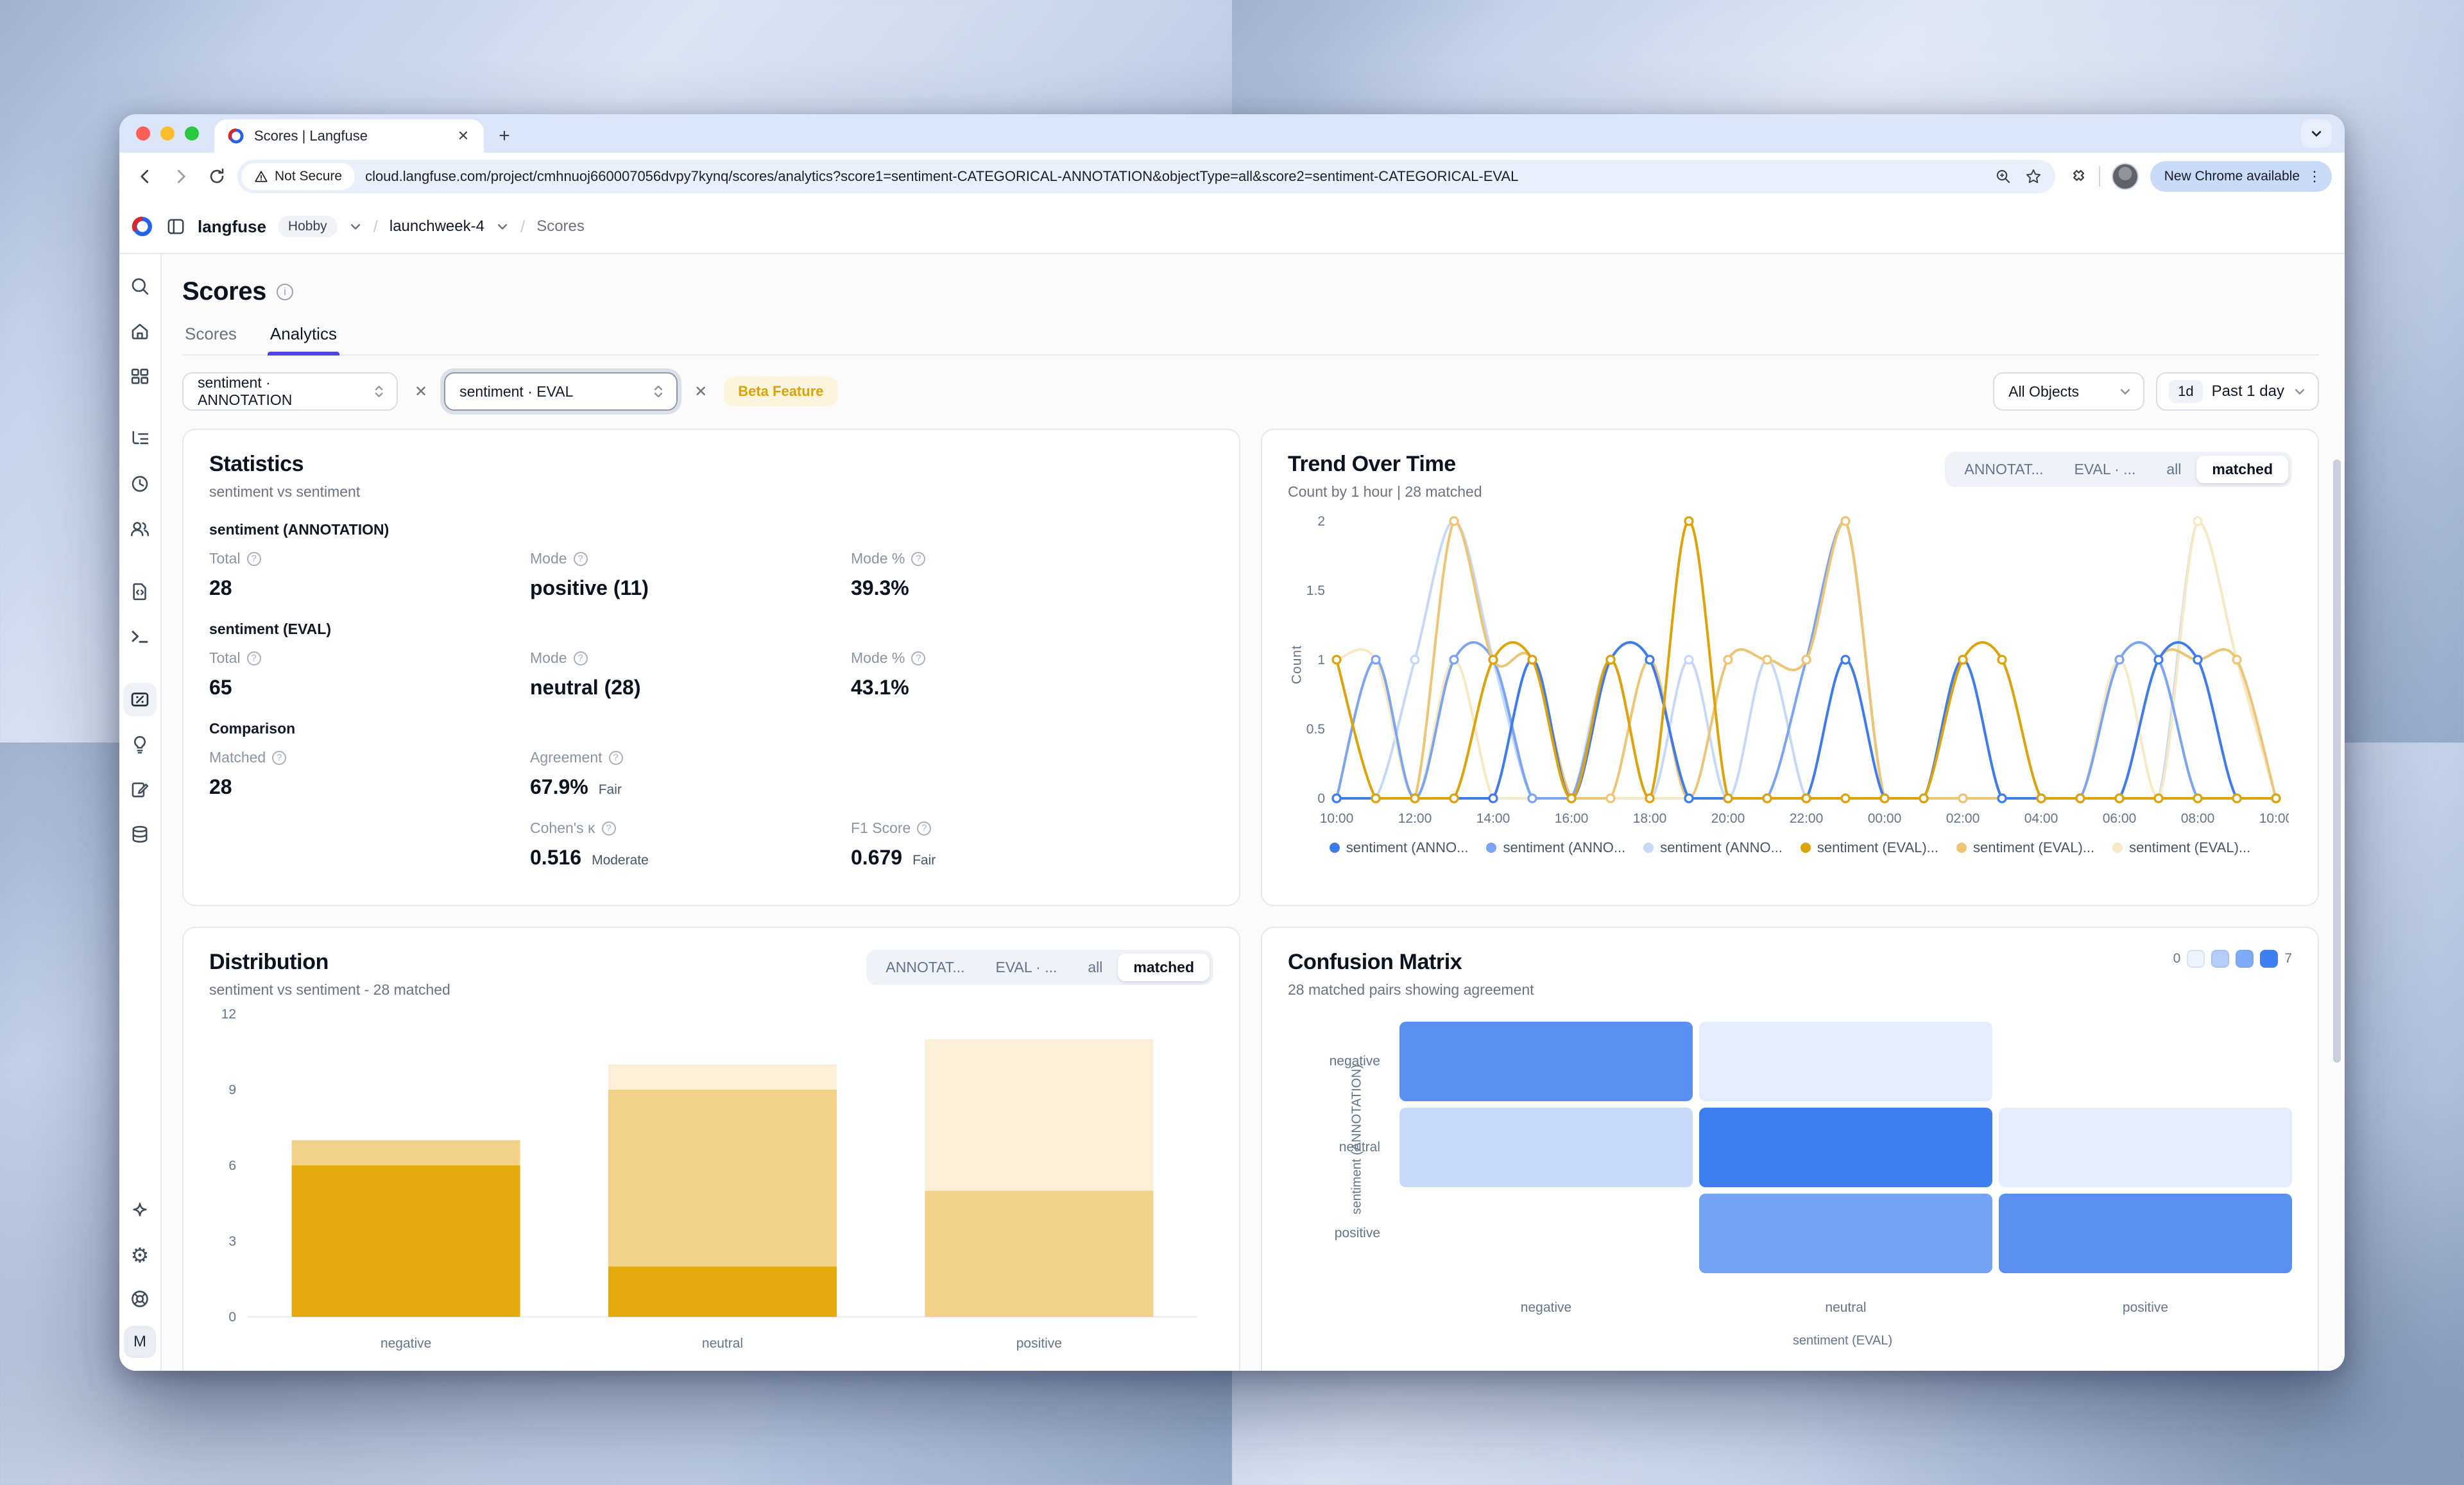  I want to click on distribution-title: Distribution, so click(269, 962).